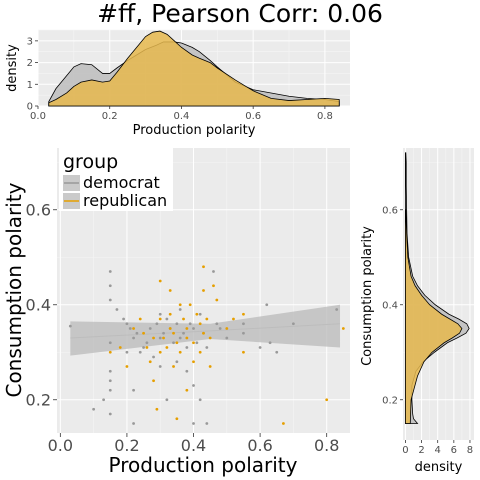 The width and height of the screenshot is (480, 480). What do you see at coordinates (194, 68) in the screenshot?
I see `top-density-republican` at bounding box center [194, 68].